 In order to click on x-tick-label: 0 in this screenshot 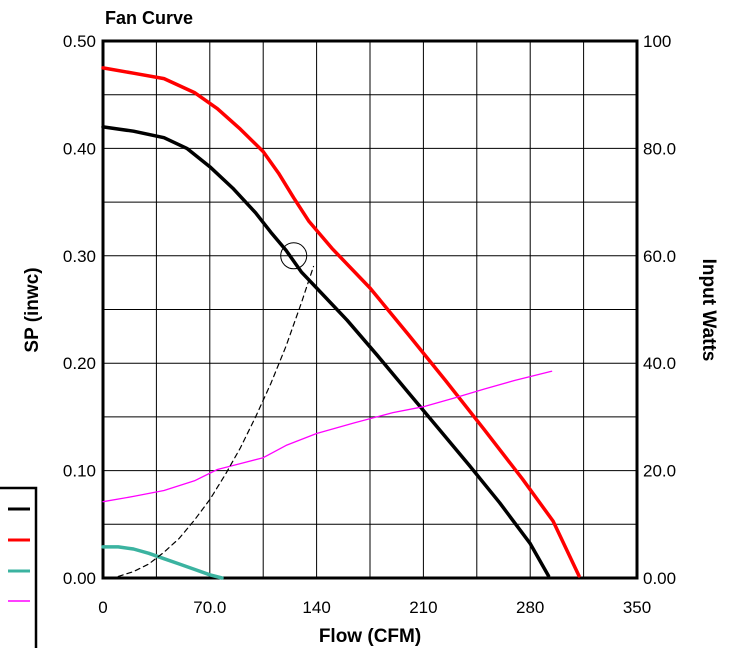, I will do `click(102, 607)`.